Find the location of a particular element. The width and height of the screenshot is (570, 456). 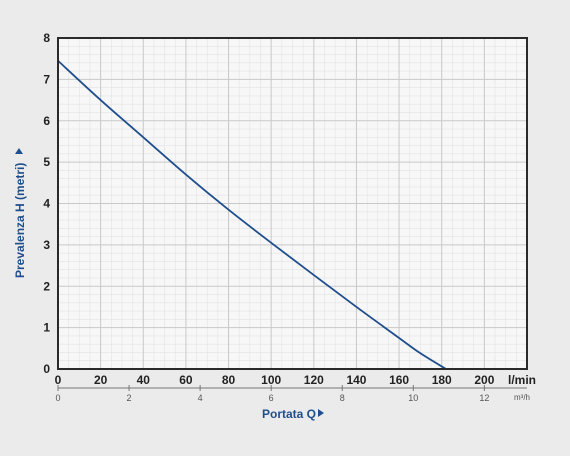

x-axis-title: Portata Q is located at coordinates (289, 414).